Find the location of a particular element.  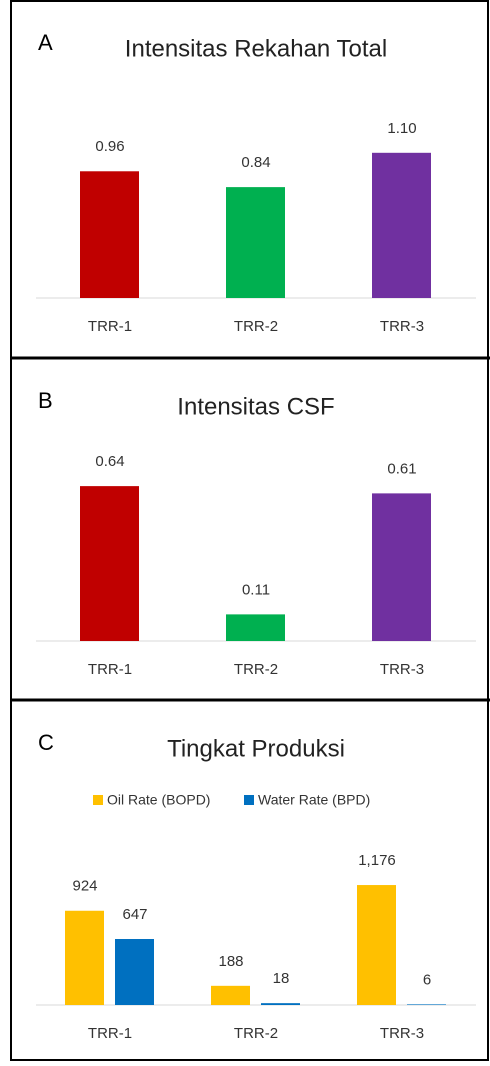

chart-title: Intensitas Rekahan Total is located at coordinates (256, 48).